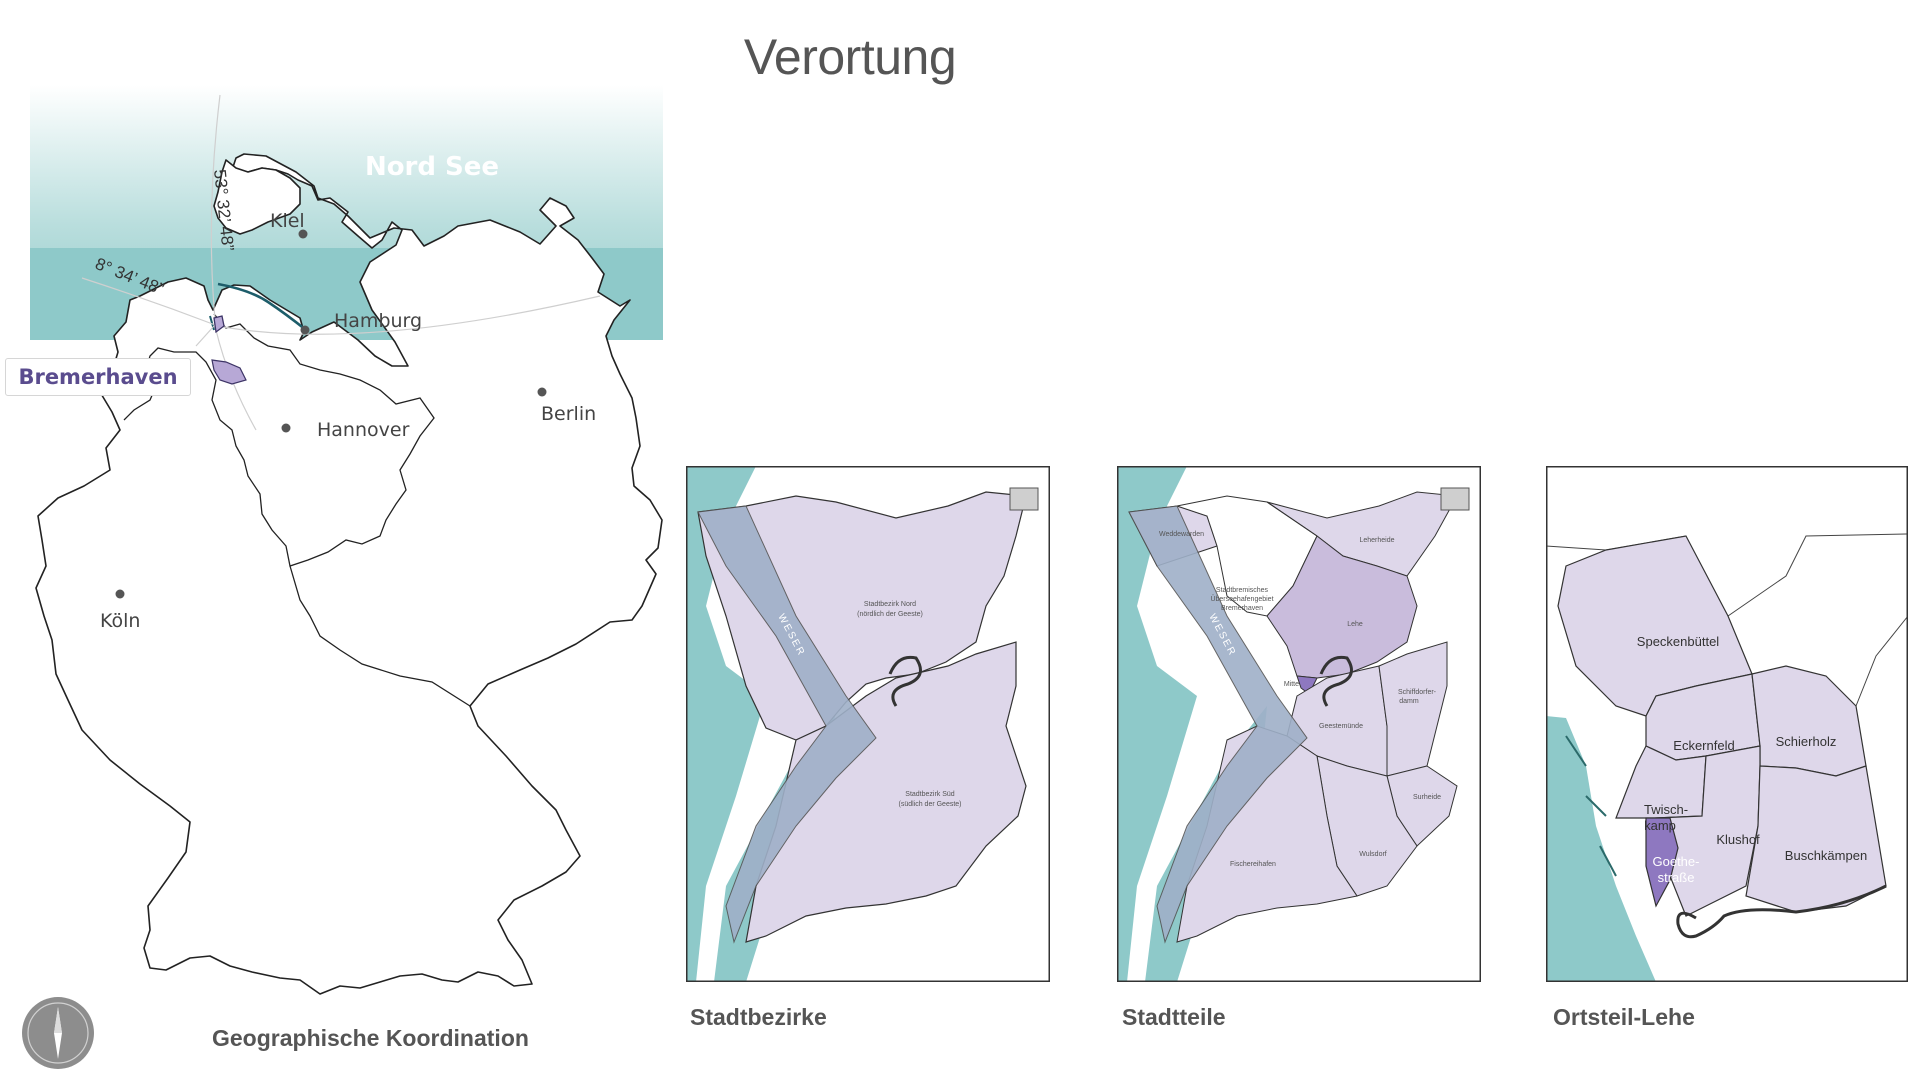 The width and height of the screenshot is (1920, 1080). I want to click on ortsteil-klushof, so click(1708, 831).